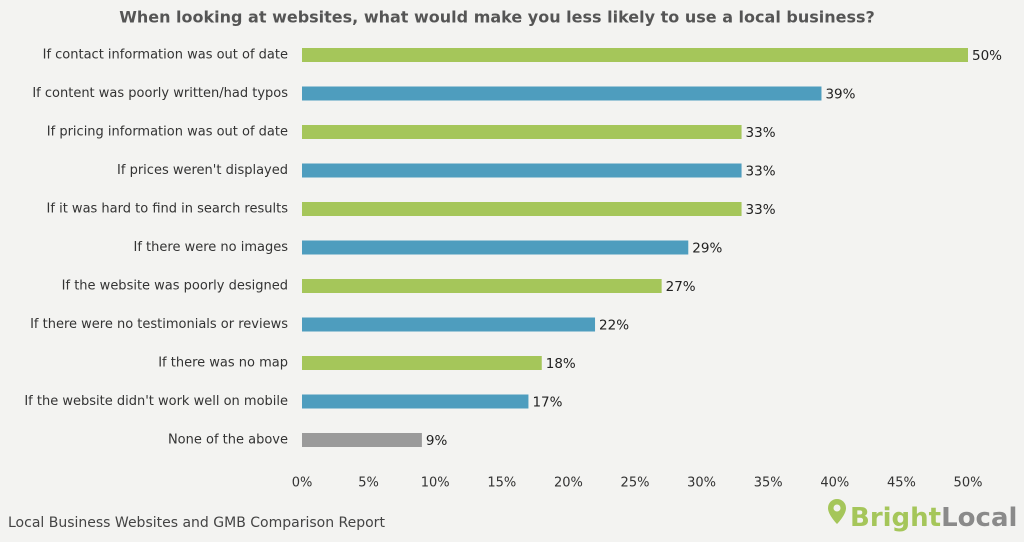 Image resolution: width=1024 pixels, height=542 pixels. I want to click on y-tick-label: If prices weren't displayed, so click(202, 170).